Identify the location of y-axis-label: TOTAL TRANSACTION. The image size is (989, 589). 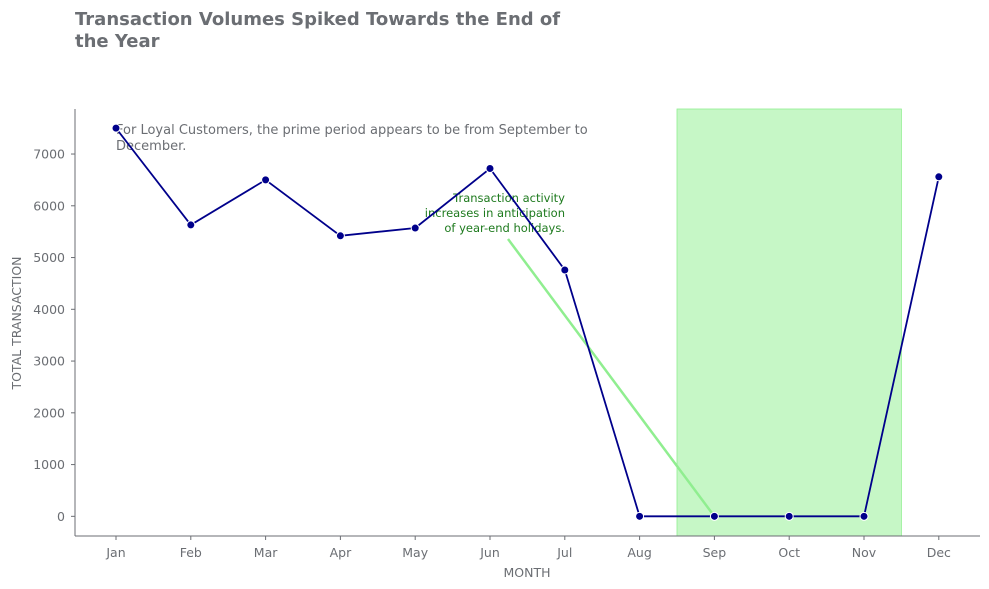
(16, 323).